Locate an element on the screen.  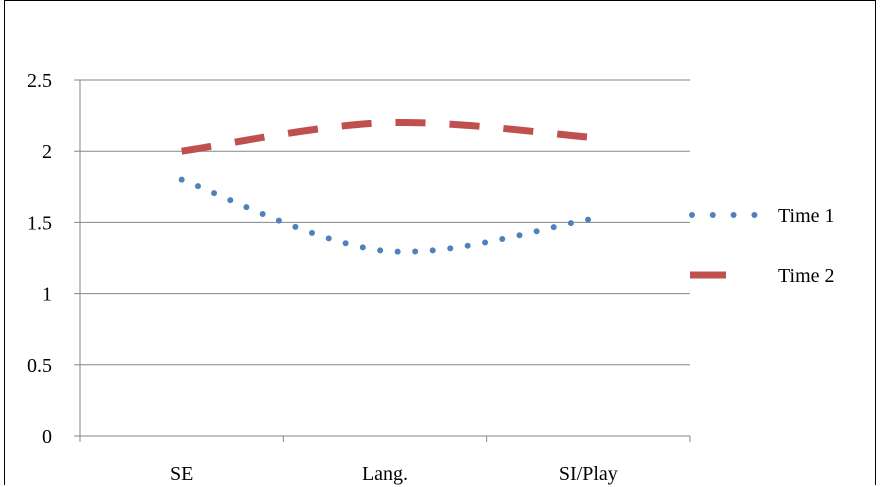
y-tick-labels: 0 0.5 1 1.5 2 2.5 is located at coordinates (39, 259).